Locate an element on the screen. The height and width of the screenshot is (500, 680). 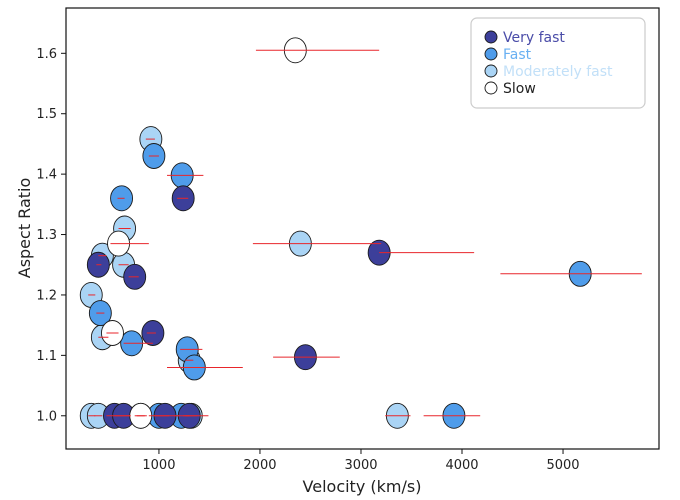
x-tick-label: 5000 is located at coordinates (562, 465).